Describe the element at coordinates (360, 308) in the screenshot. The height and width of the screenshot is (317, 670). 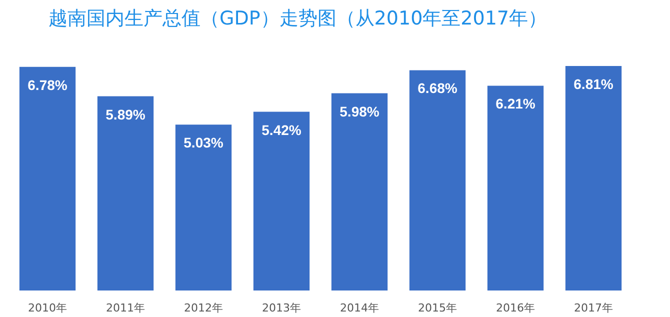
I see `x-tick-label: 2014年` at that location.